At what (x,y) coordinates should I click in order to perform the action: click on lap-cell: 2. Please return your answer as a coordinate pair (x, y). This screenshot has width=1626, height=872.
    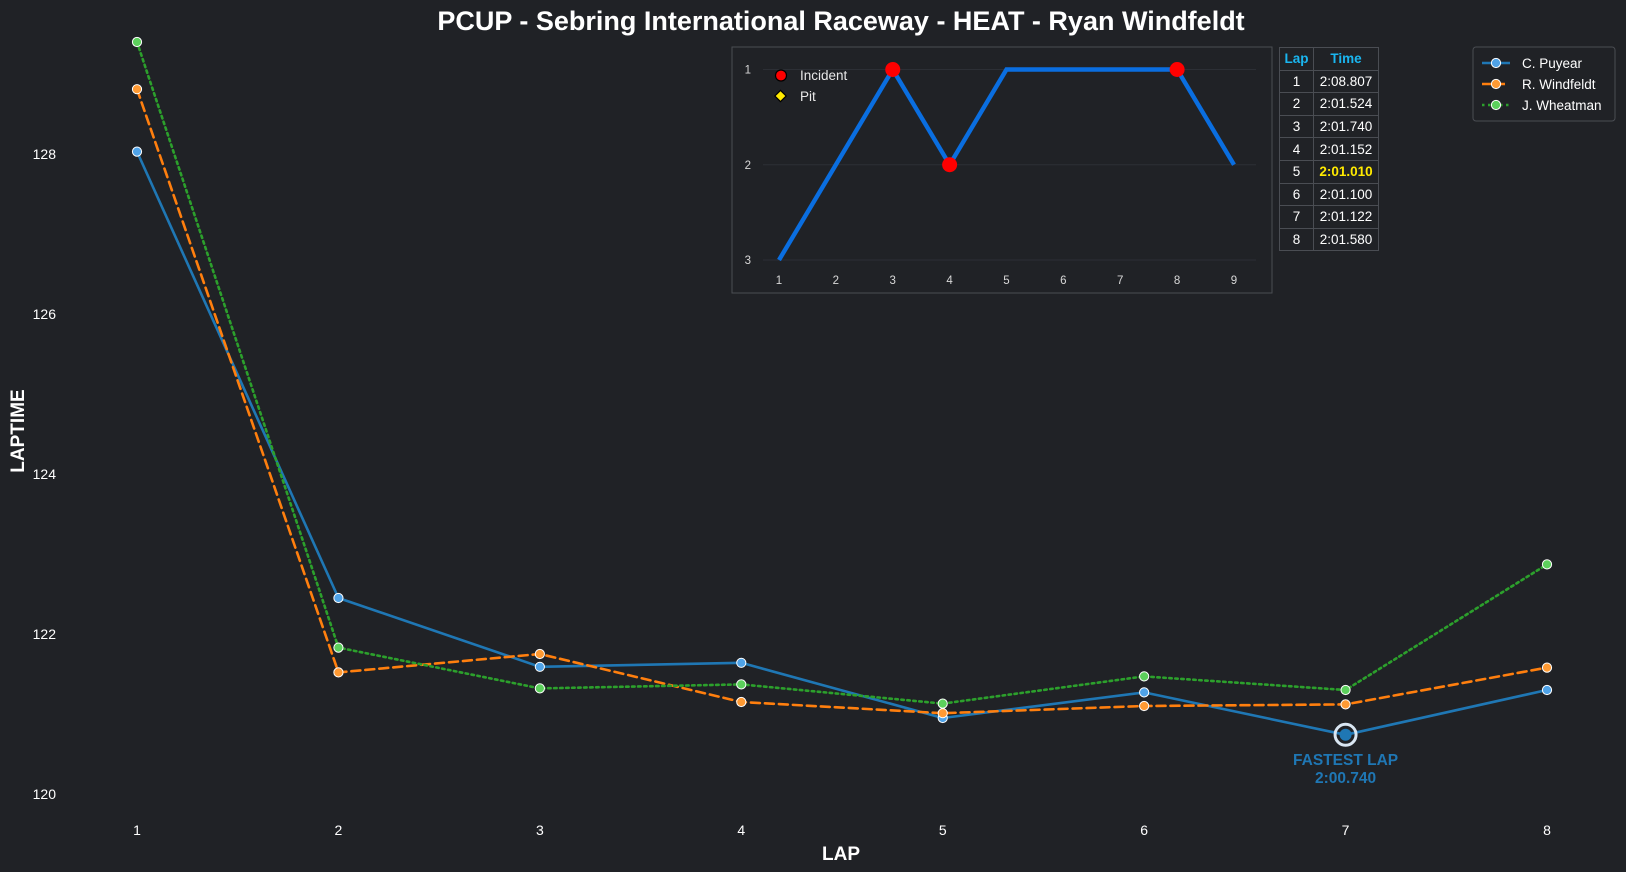
    Looking at the image, I should click on (1296, 104).